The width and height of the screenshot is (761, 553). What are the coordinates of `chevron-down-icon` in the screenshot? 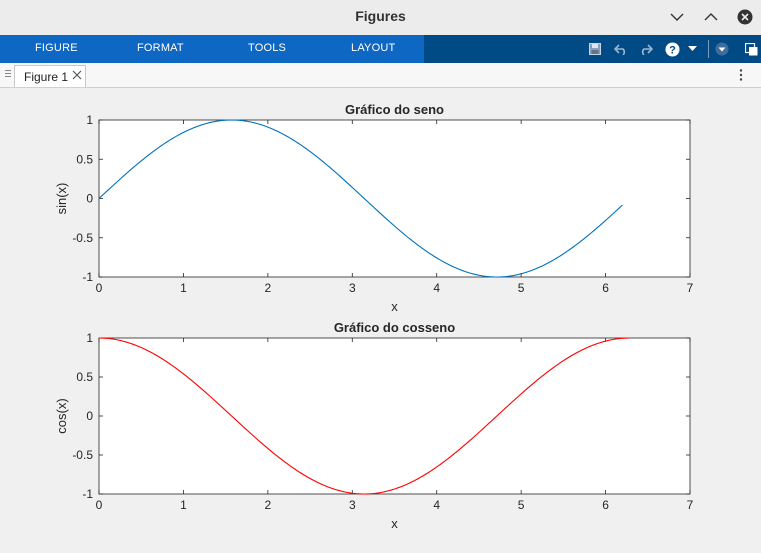 It's located at (677, 17).